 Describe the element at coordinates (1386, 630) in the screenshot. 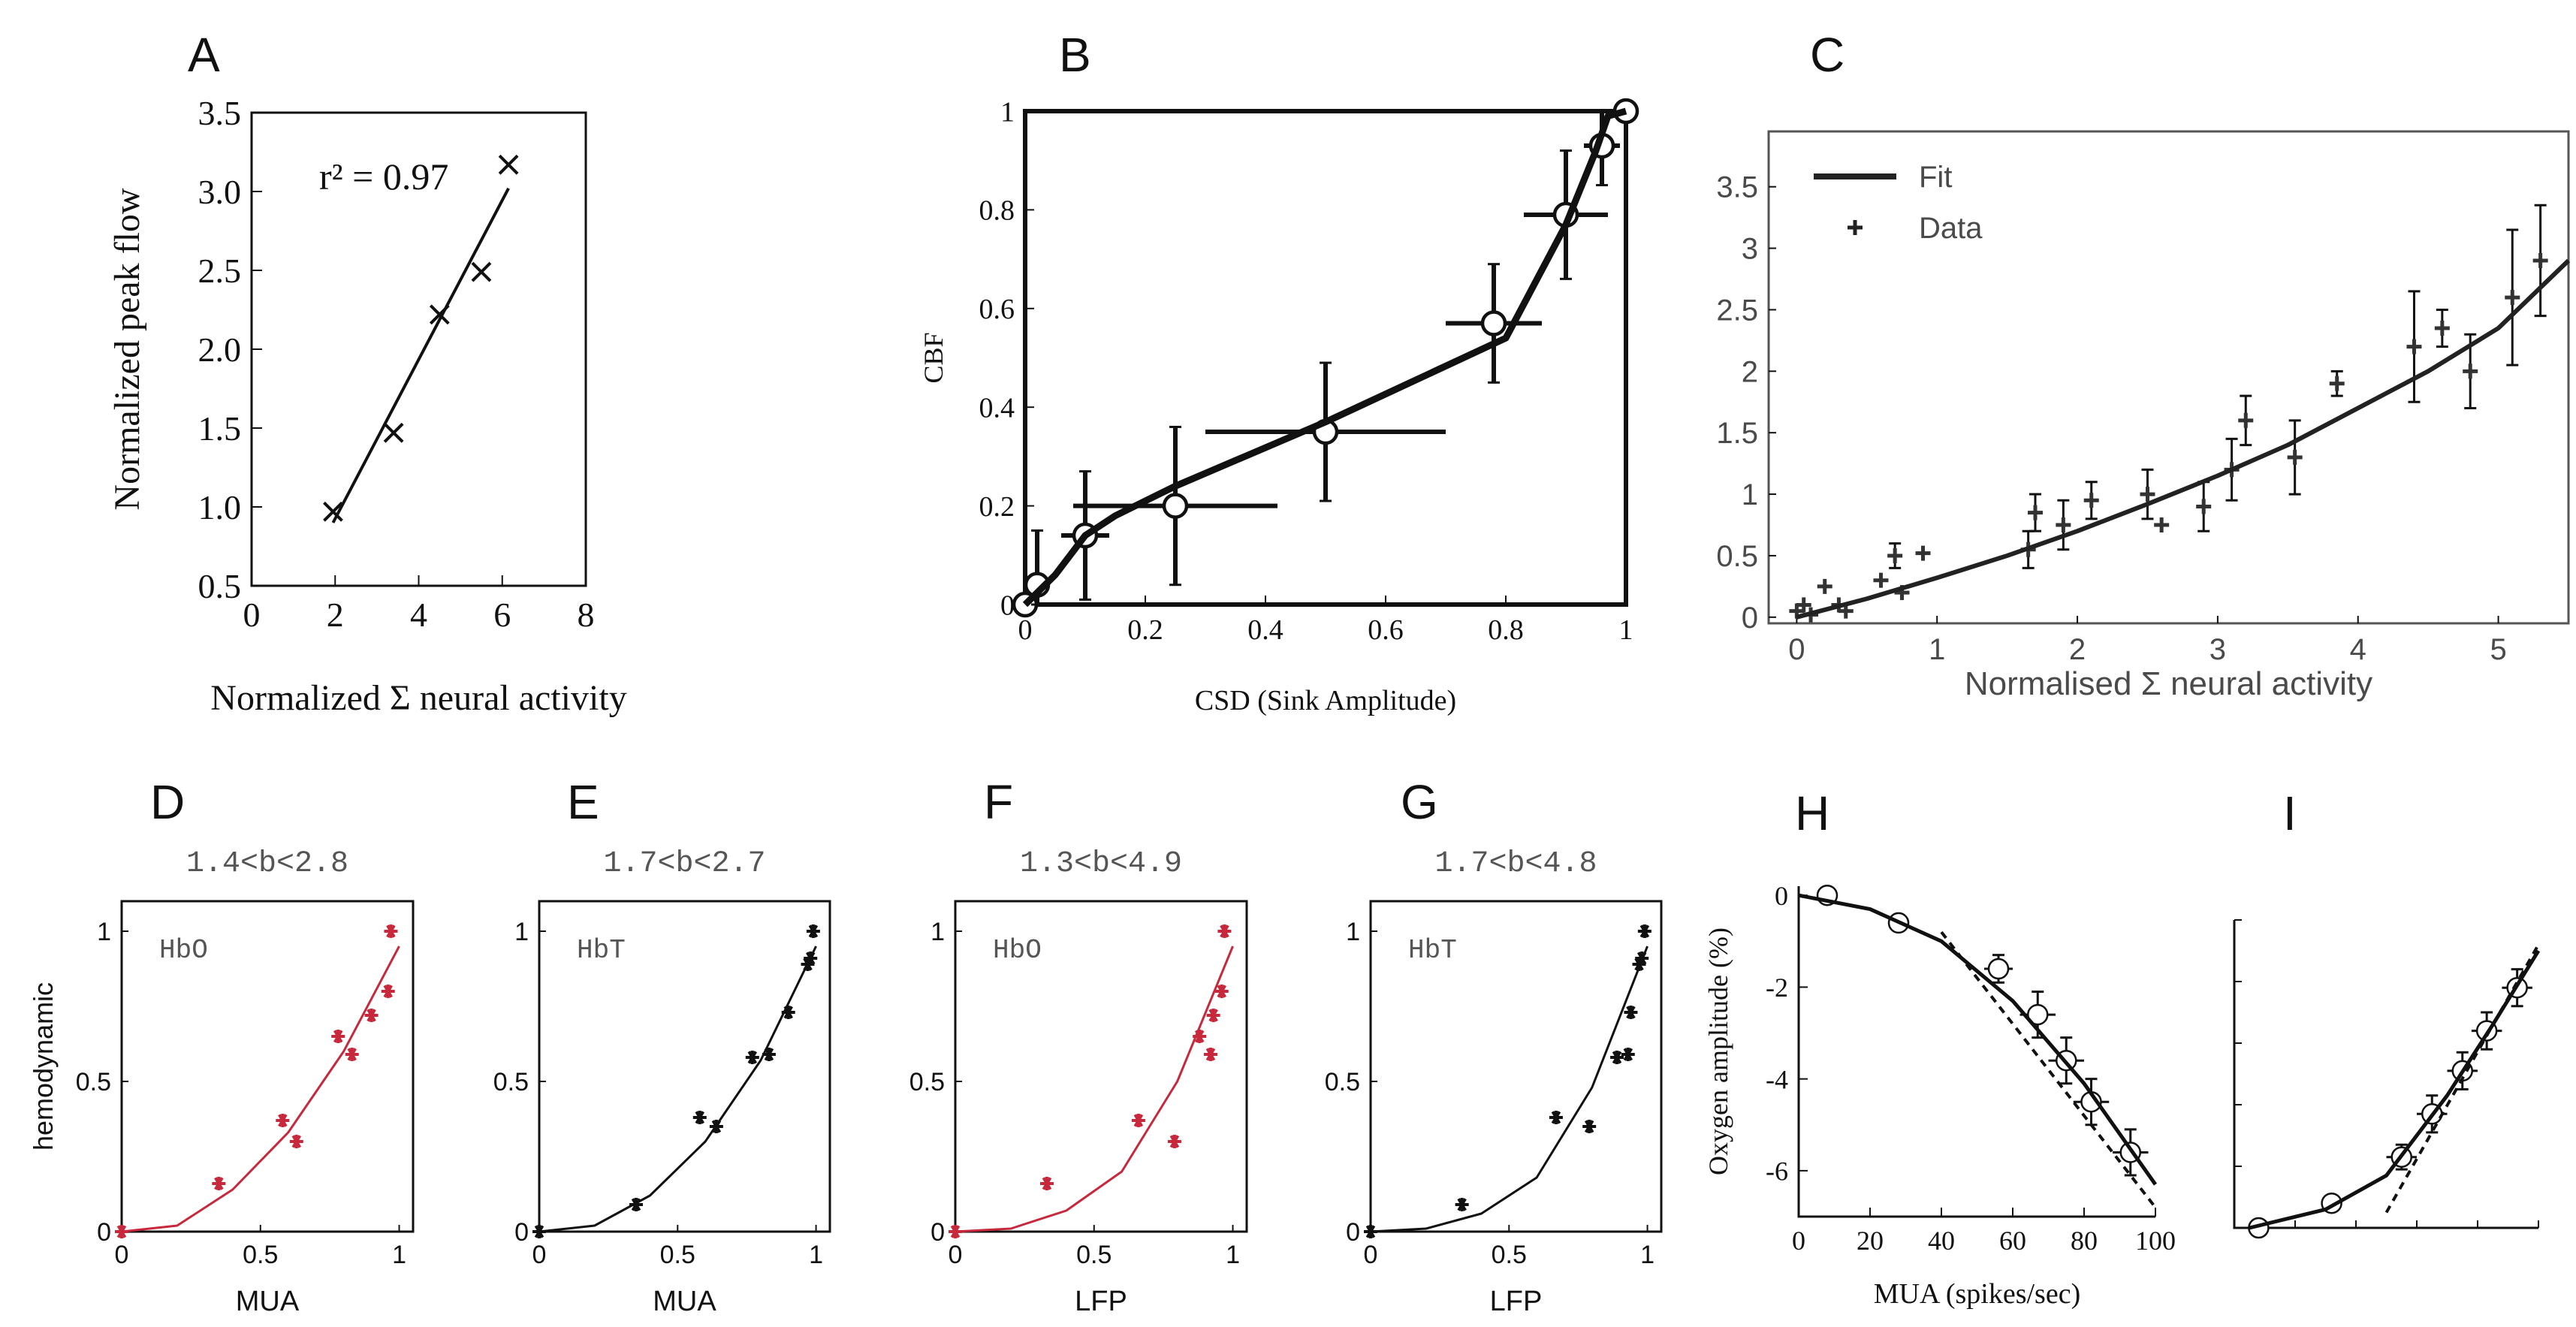

I see `x-tick-label: 0.6` at that location.